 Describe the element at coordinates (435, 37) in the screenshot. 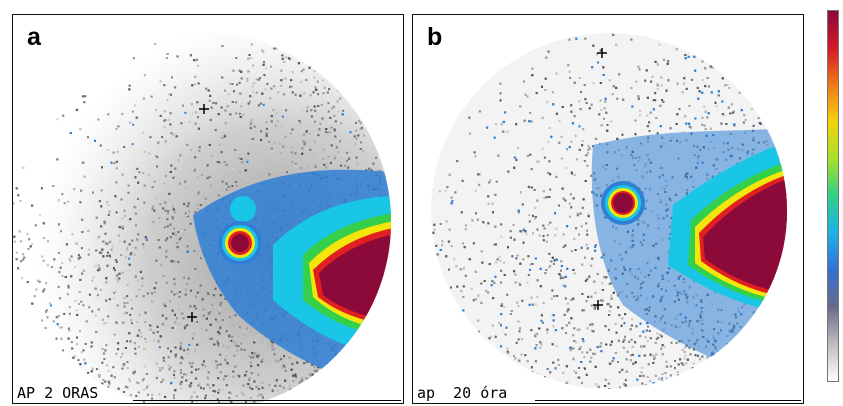

I see `panel-label-b: b` at that location.